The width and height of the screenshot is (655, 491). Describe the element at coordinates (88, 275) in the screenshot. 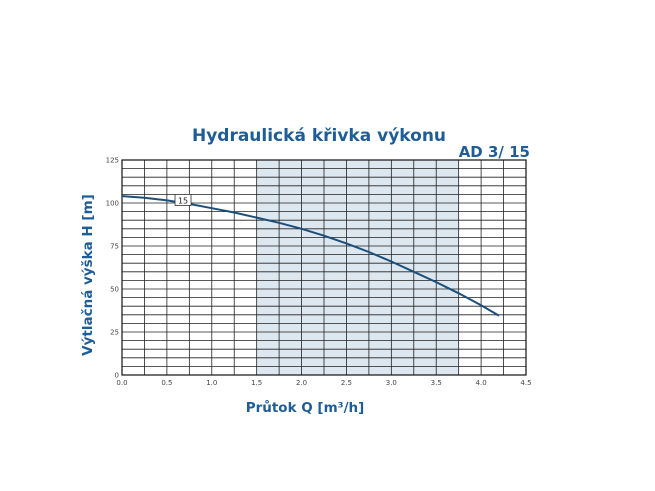

I see `y-axis-label: Výtlačná výška H [m]` at that location.